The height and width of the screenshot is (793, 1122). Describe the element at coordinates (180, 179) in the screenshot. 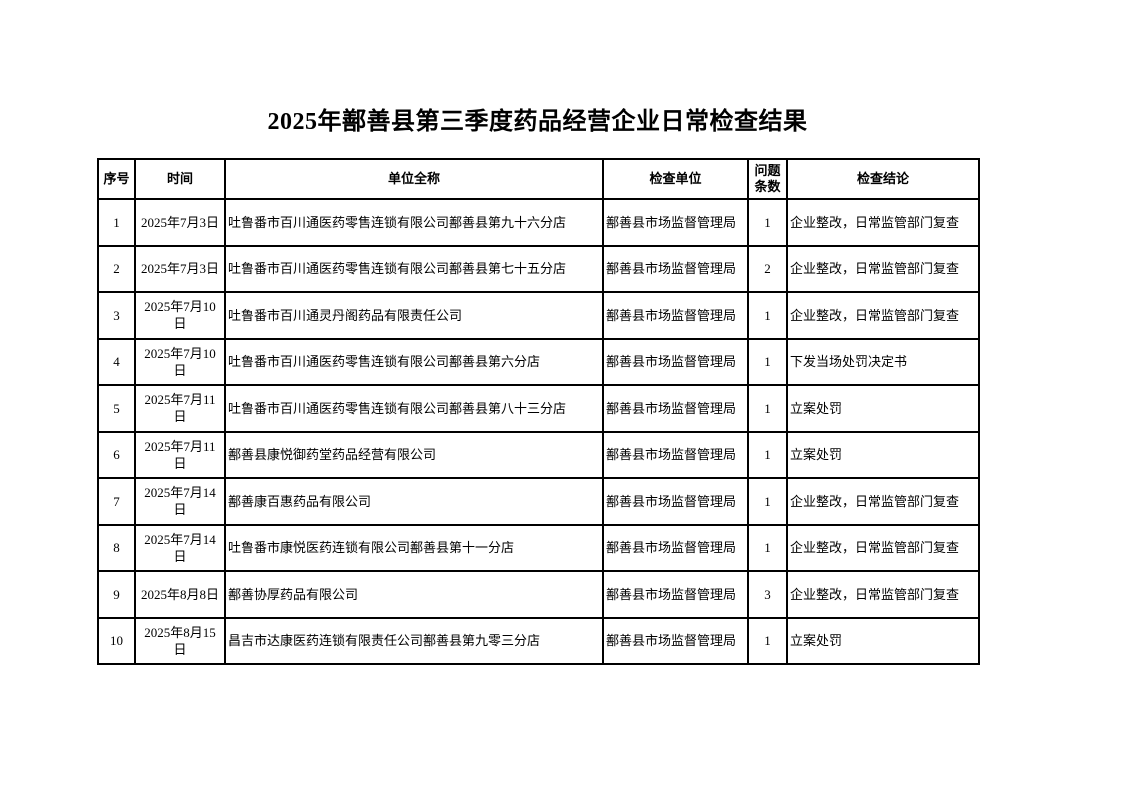

I see `column-header-date: 时间` at that location.